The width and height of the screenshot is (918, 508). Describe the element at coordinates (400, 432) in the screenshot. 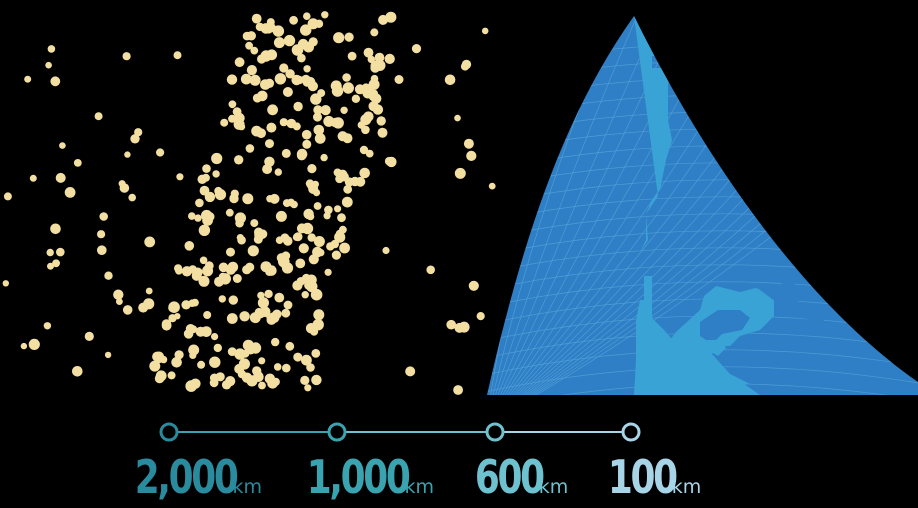

I see `scale-markers` at that location.